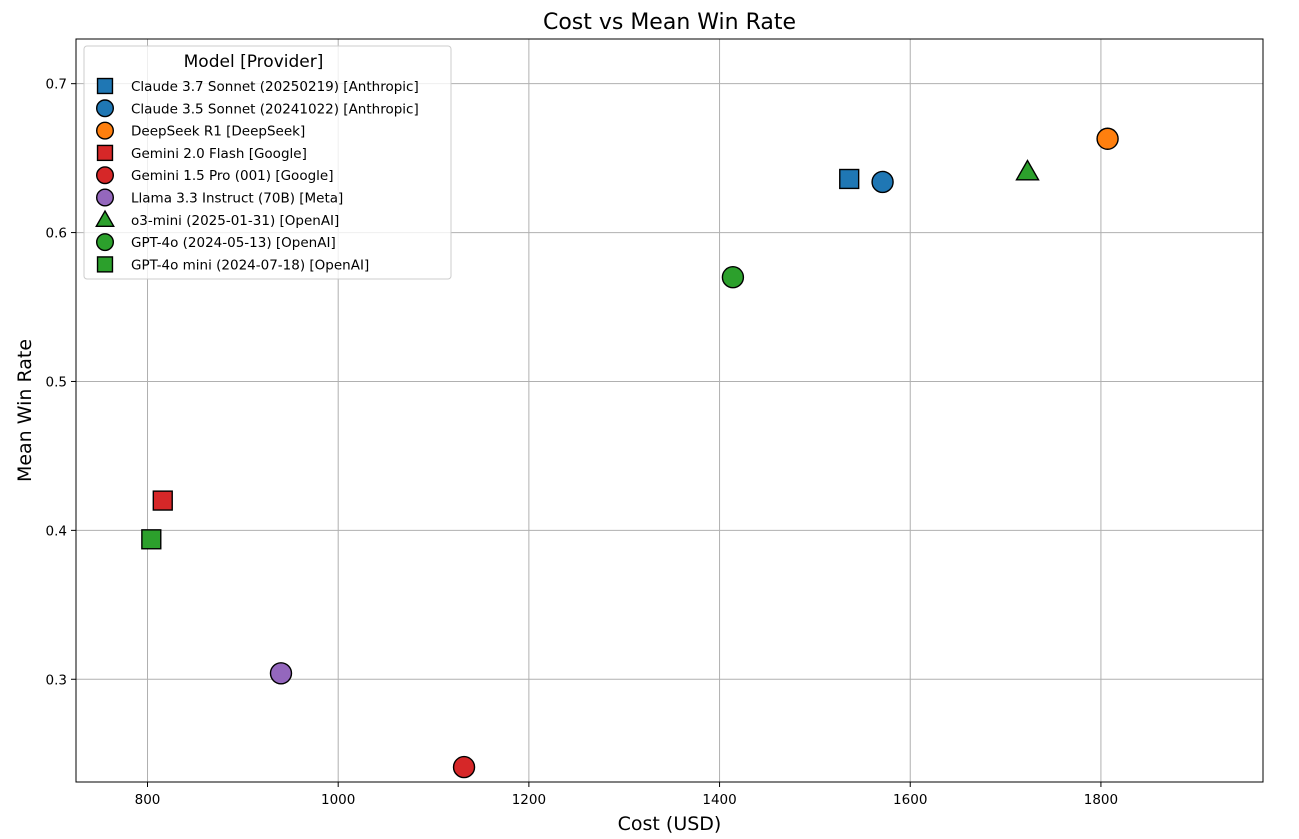 The image size is (1299, 839). I want to click on y-tick-label: 0.3, so click(56, 680).